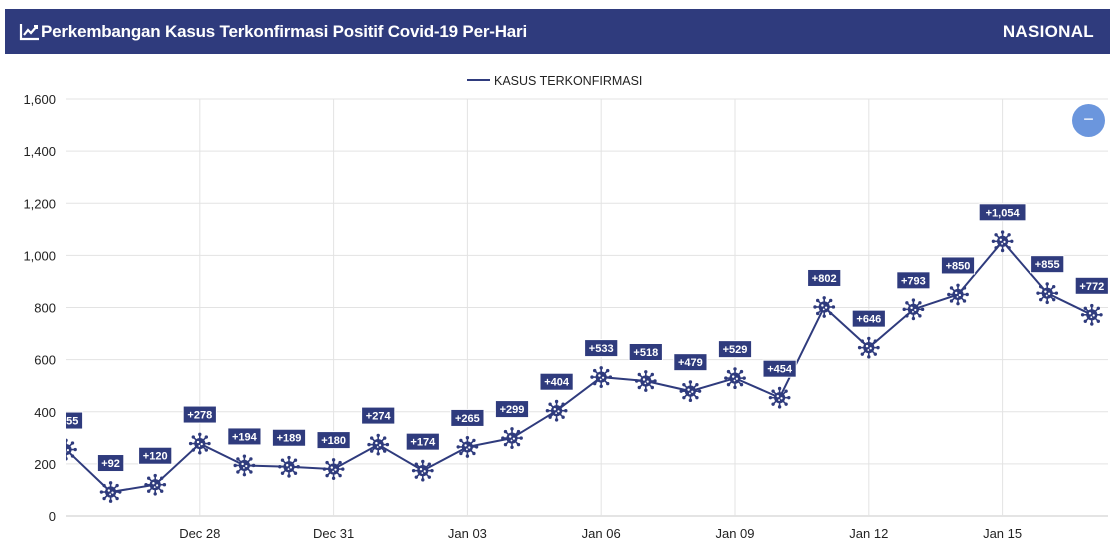 This screenshot has width=1116, height=553. I want to click on data-label: +479, so click(690, 362).